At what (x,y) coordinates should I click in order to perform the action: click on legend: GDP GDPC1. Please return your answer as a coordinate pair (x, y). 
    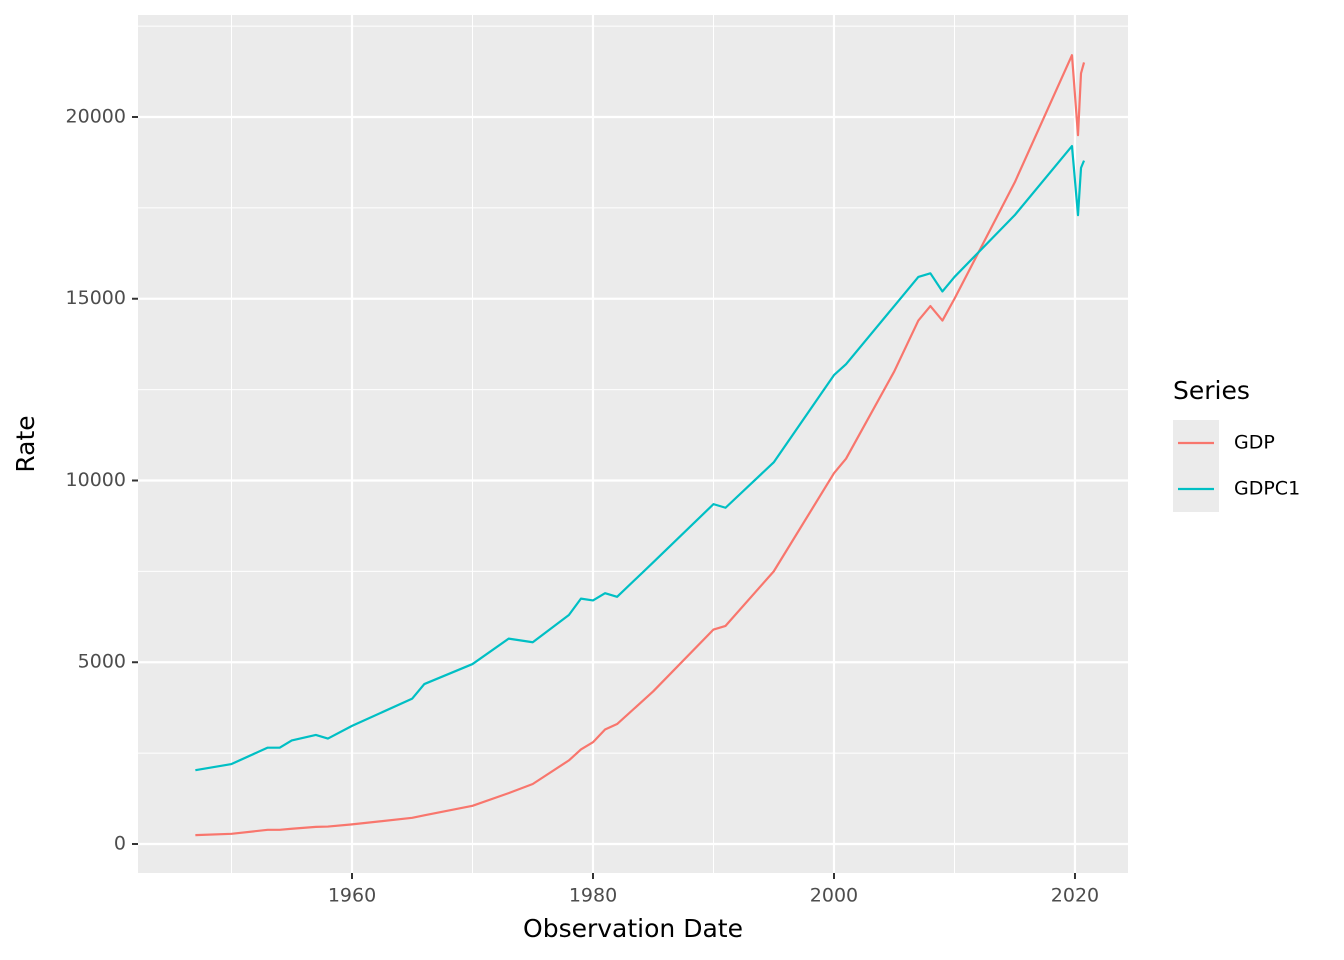
    Looking at the image, I should click on (1236, 466).